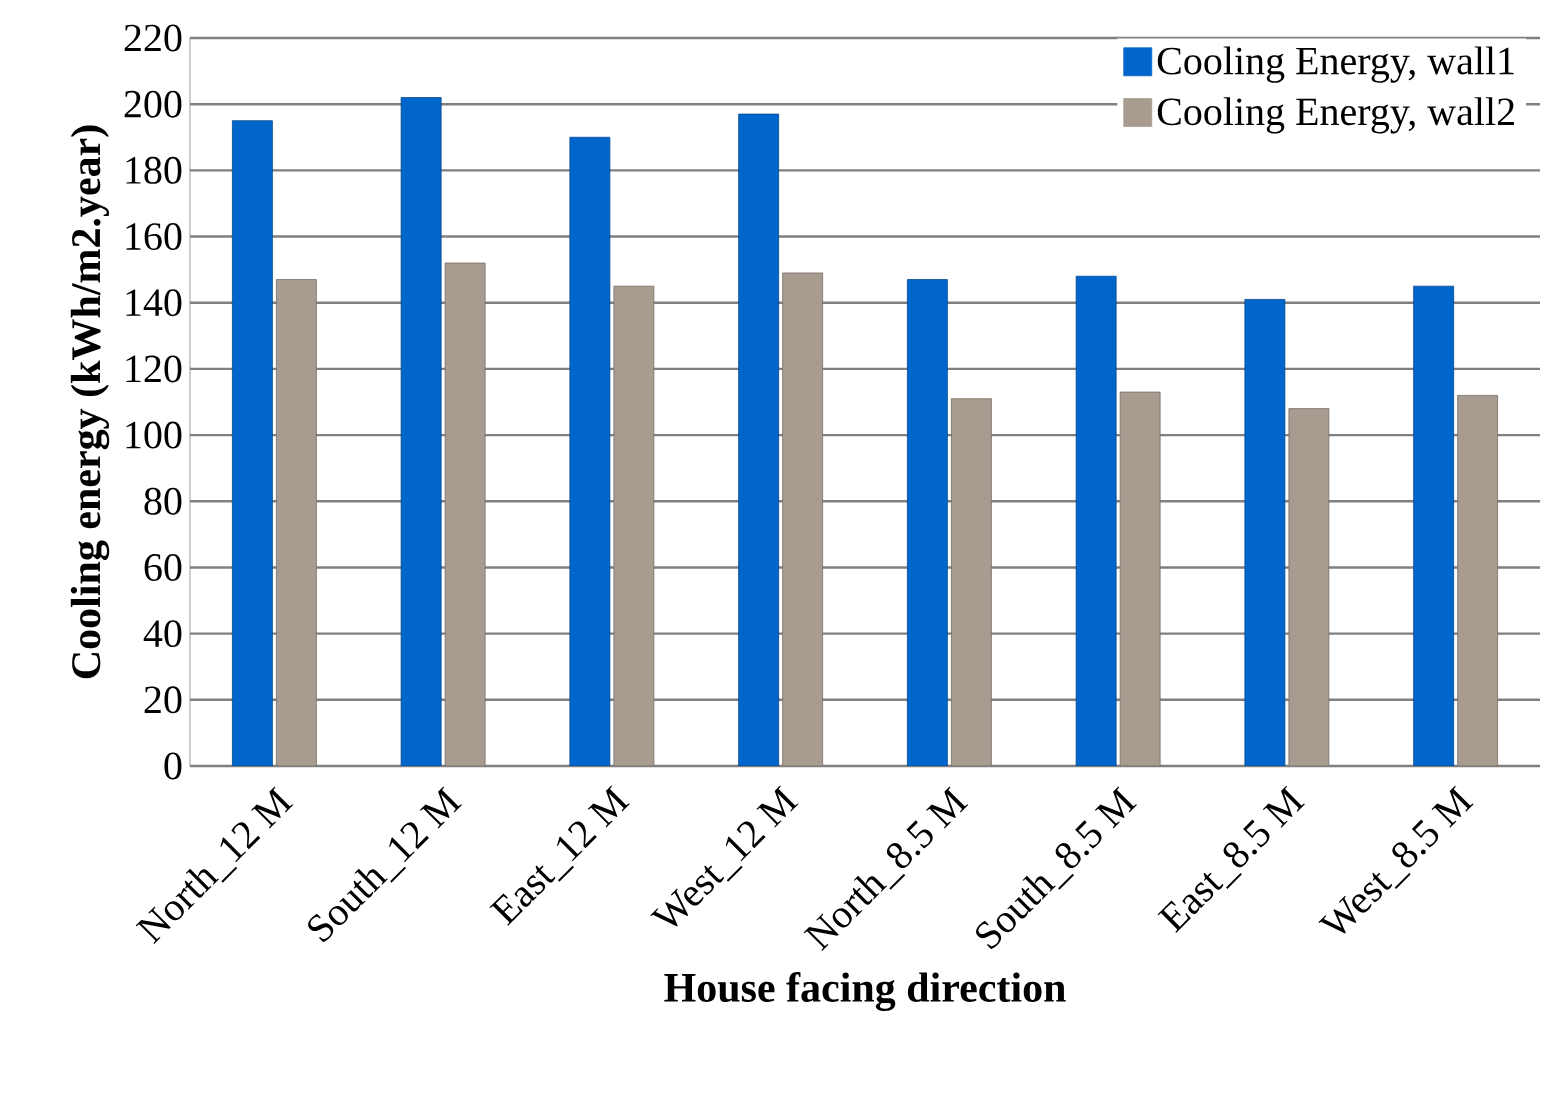 The width and height of the screenshot is (1548, 1120). I want to click on y-tick-label: 200, so click(153, 104).